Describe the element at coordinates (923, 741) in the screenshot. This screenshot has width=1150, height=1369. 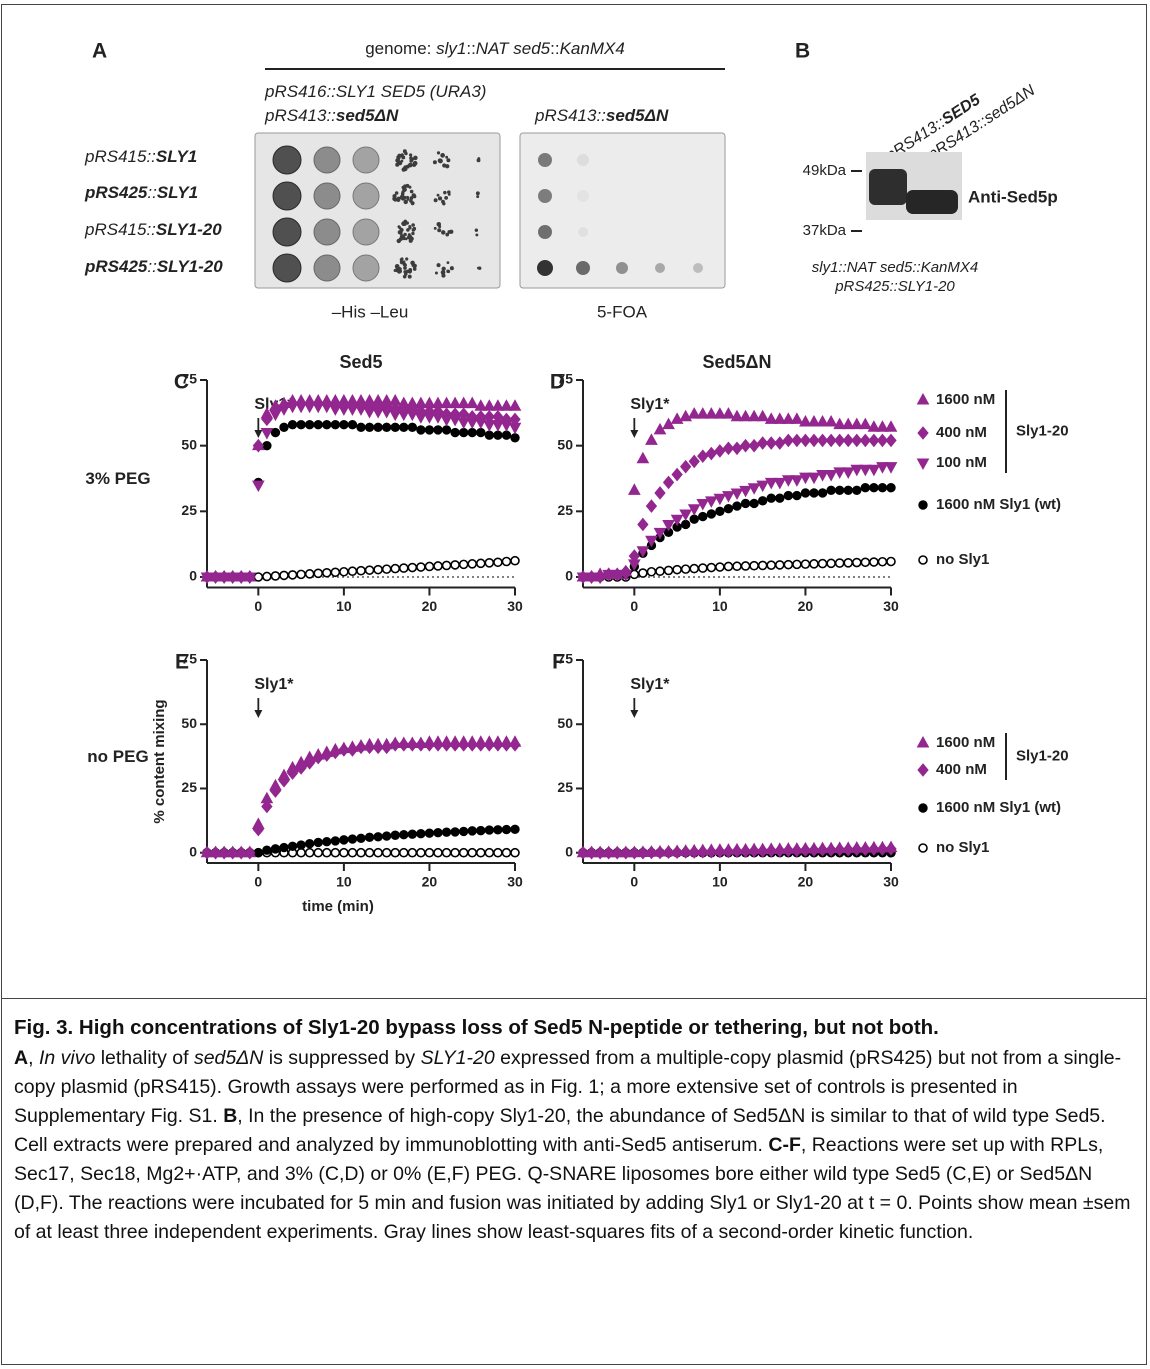
I see `legend-marker` at that location.